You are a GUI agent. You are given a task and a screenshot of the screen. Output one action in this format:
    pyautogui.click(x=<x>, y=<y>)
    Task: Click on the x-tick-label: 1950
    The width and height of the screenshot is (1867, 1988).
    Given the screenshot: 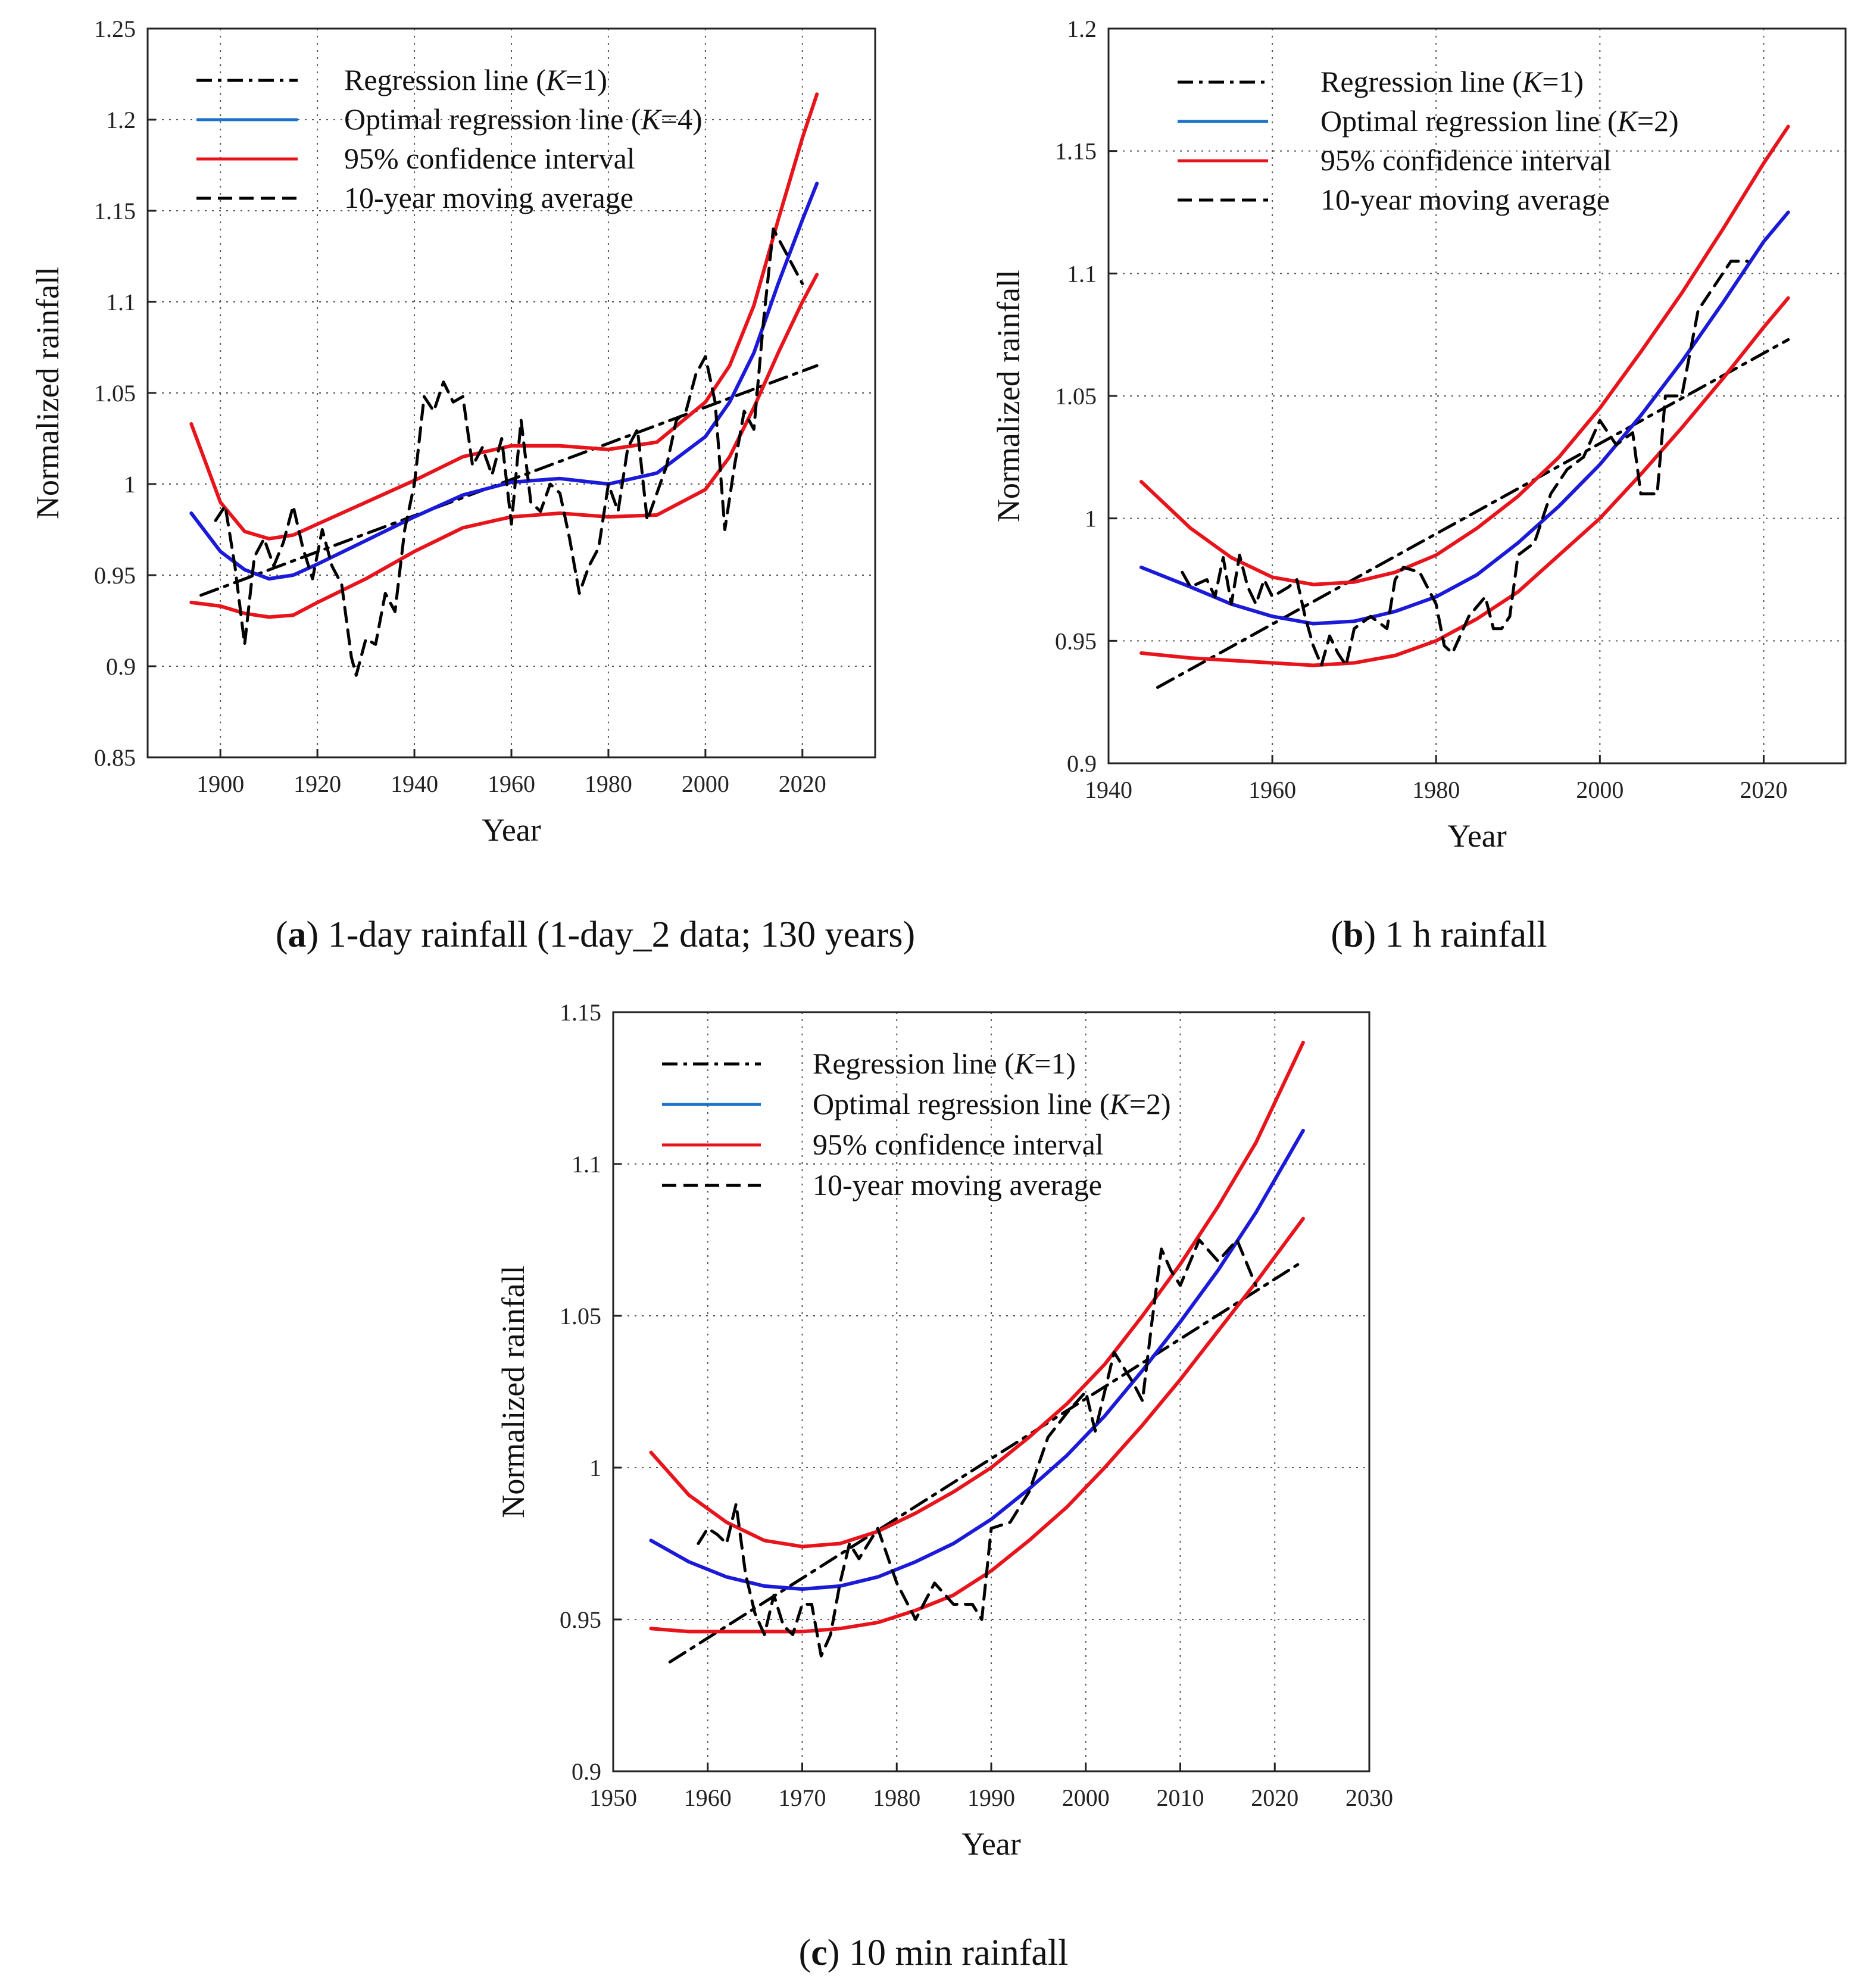 What is the action you would take?
    pyautogui.click(x=613, y=1798)
    